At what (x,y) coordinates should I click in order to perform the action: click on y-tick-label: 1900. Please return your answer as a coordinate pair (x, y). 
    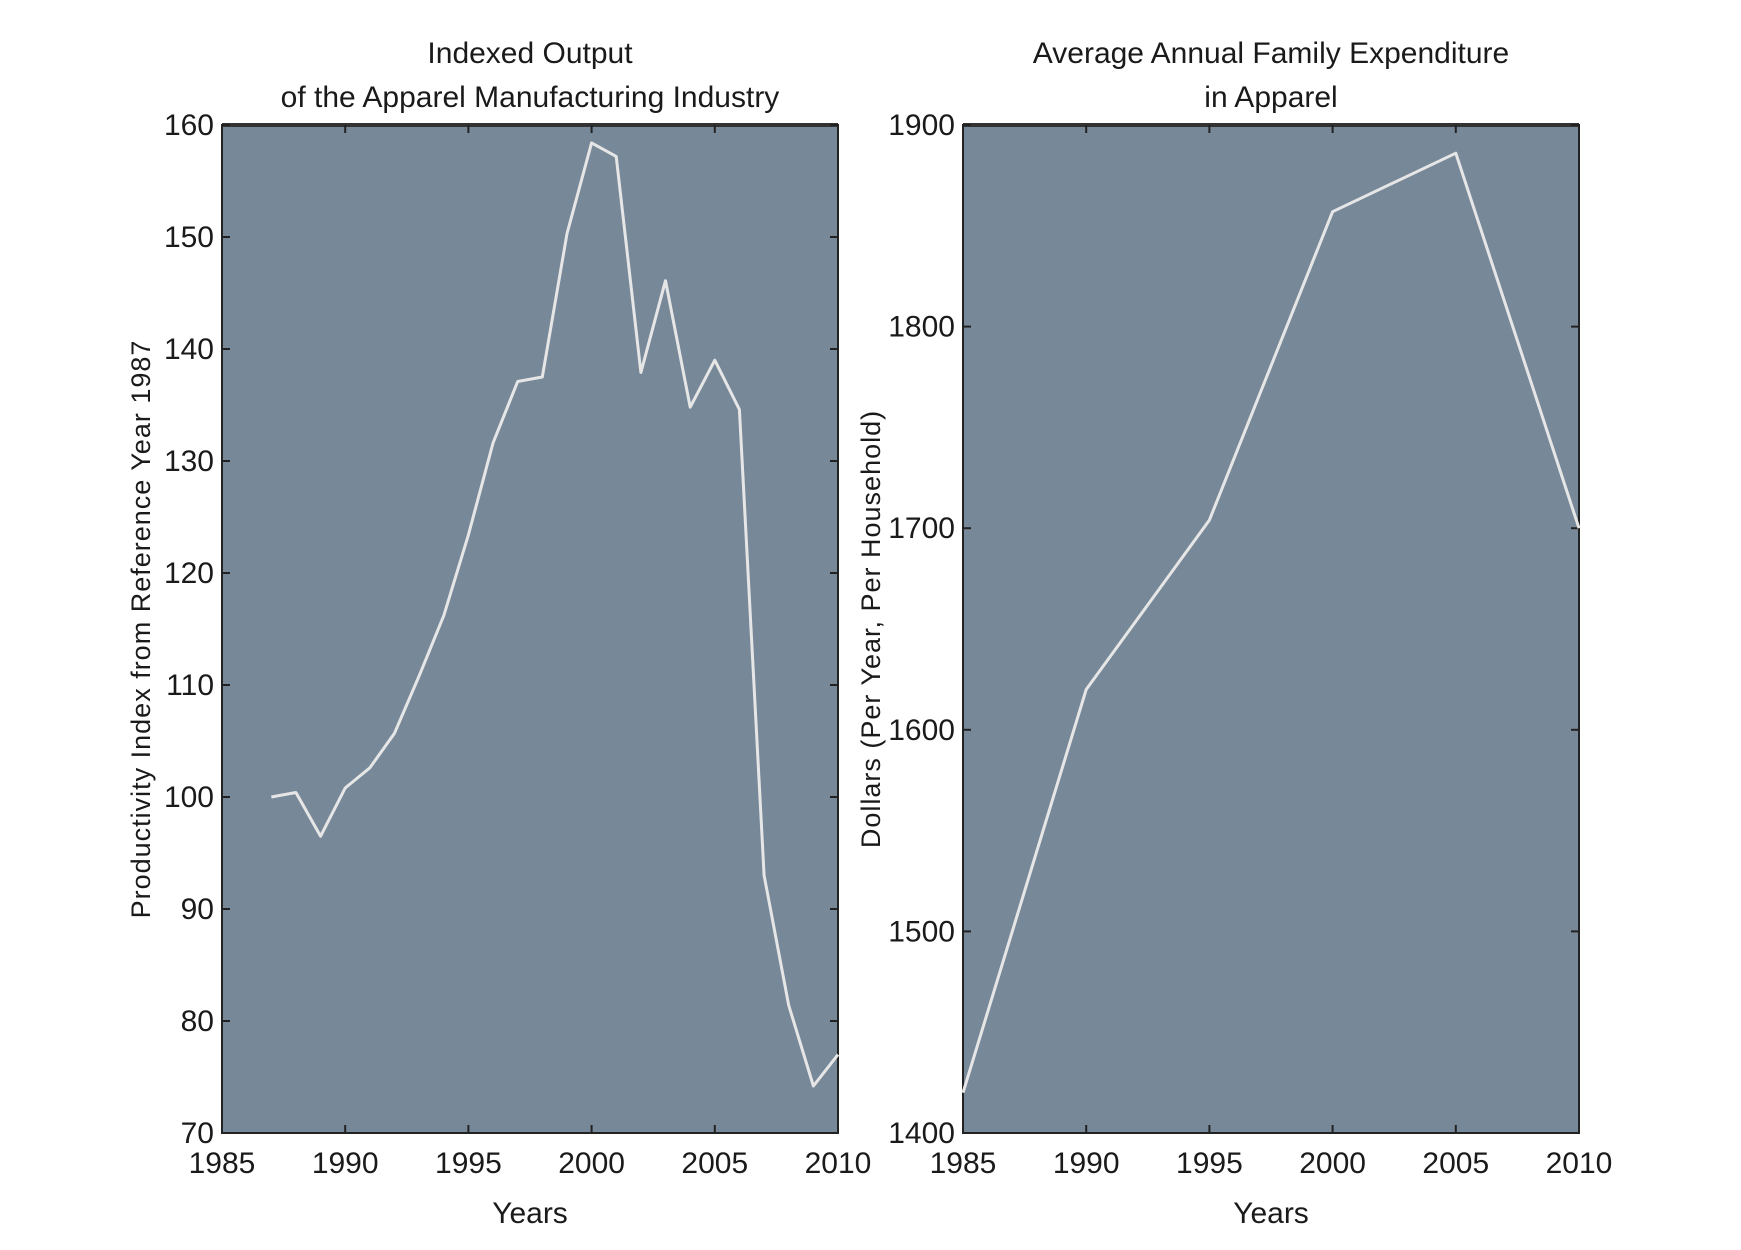
    Looking at the image, I should click on (921, 125).